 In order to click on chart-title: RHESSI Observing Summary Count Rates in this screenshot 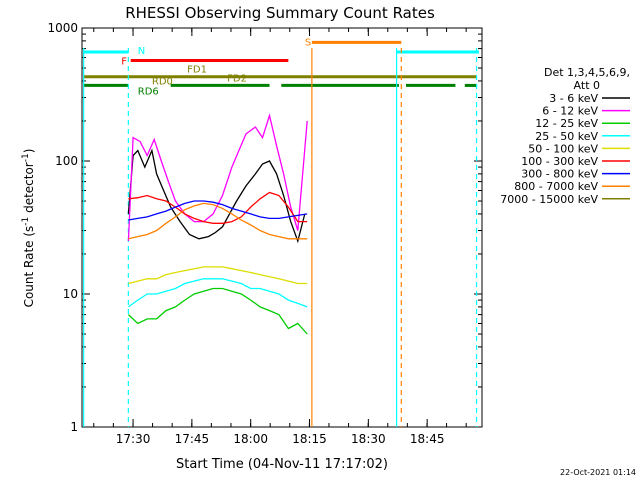, I will do `click(280, 13)`.